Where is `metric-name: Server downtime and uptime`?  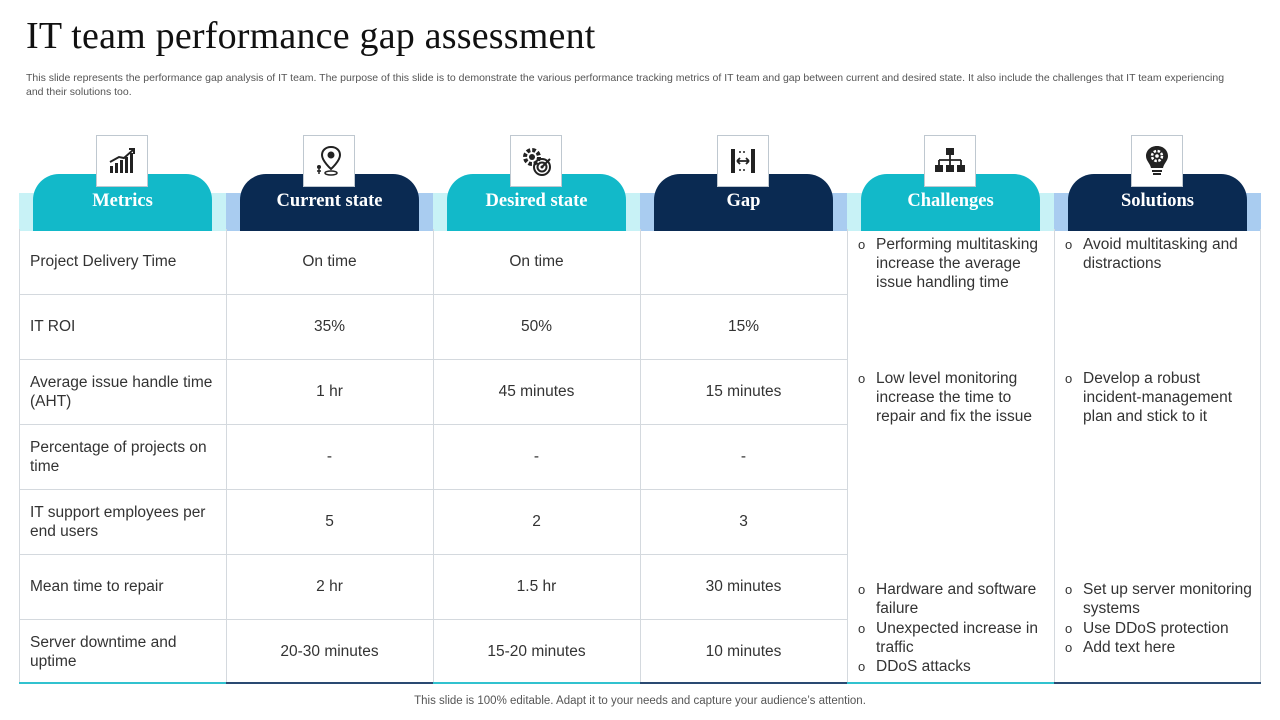
metric-name: Server downtime and uptime is located at coordinates (103, 651).